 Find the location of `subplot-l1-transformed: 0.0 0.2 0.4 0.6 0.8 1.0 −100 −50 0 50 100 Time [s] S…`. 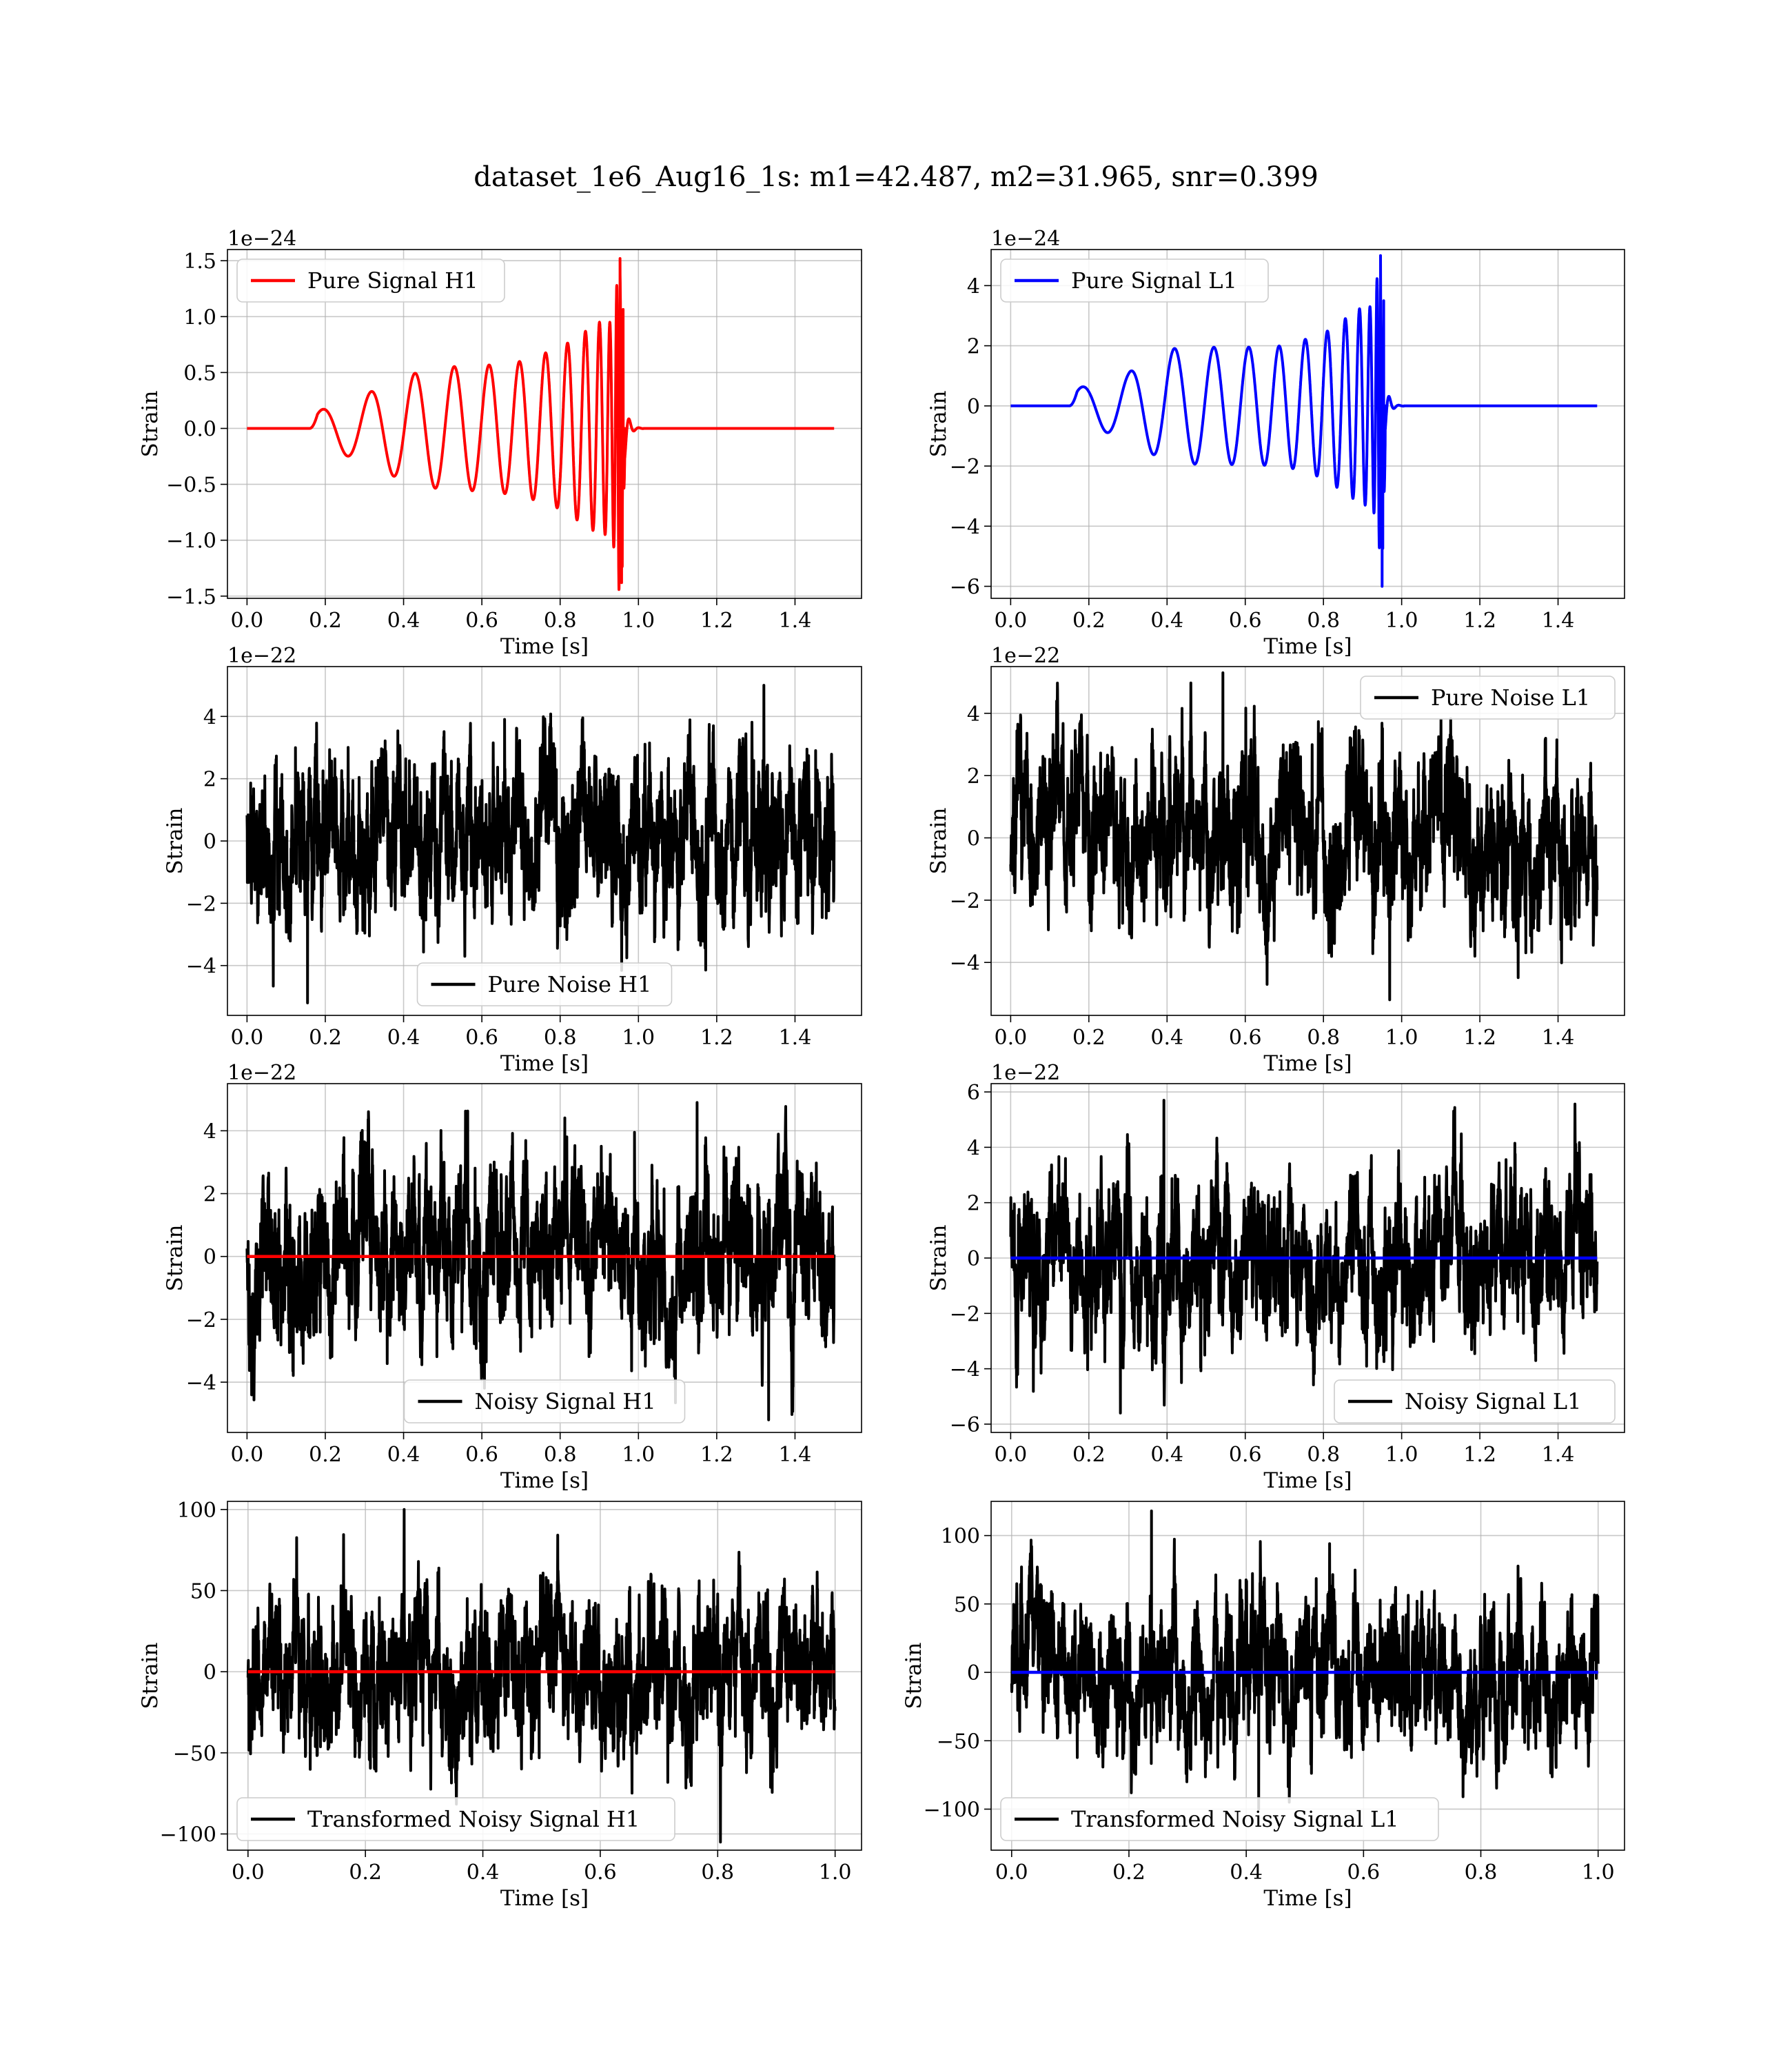

subplot-l1-transformed: 0.0 0.2 0.4 0.6 0.8 1.0 −100 −50 0 50 100 Time [s] S… is located at coordinates (1263, 1706).